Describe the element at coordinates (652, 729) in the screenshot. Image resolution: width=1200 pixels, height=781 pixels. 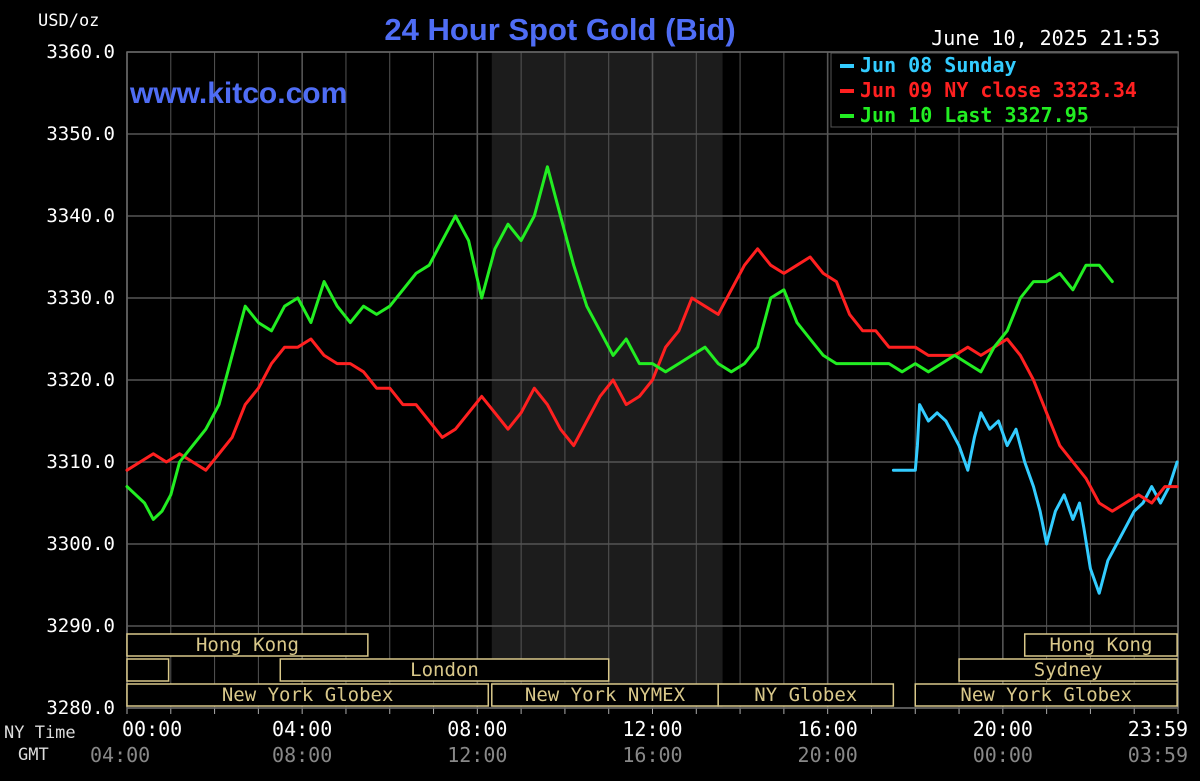
I see `x-tick-label-ny: 12:00` at that location.